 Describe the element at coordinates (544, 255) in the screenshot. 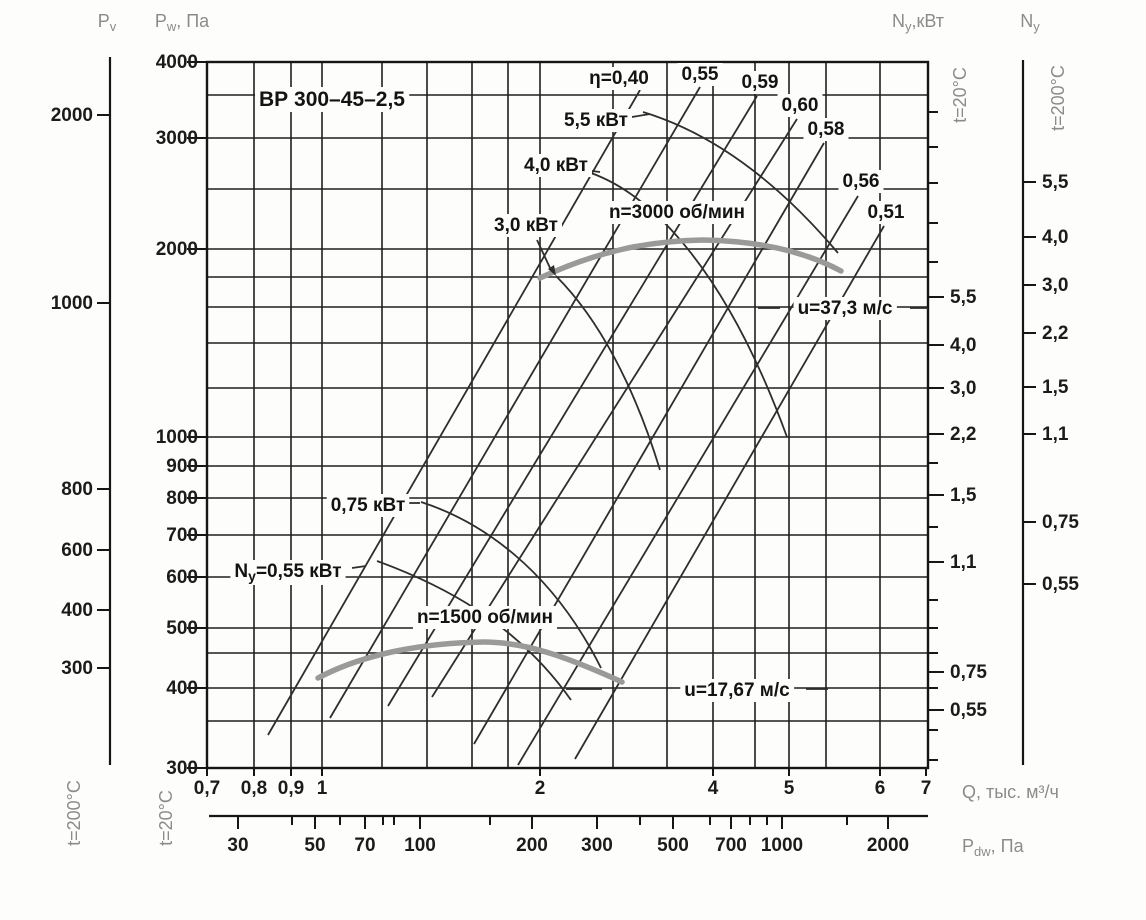

I see `power-3kw-arrow-line` at that location.